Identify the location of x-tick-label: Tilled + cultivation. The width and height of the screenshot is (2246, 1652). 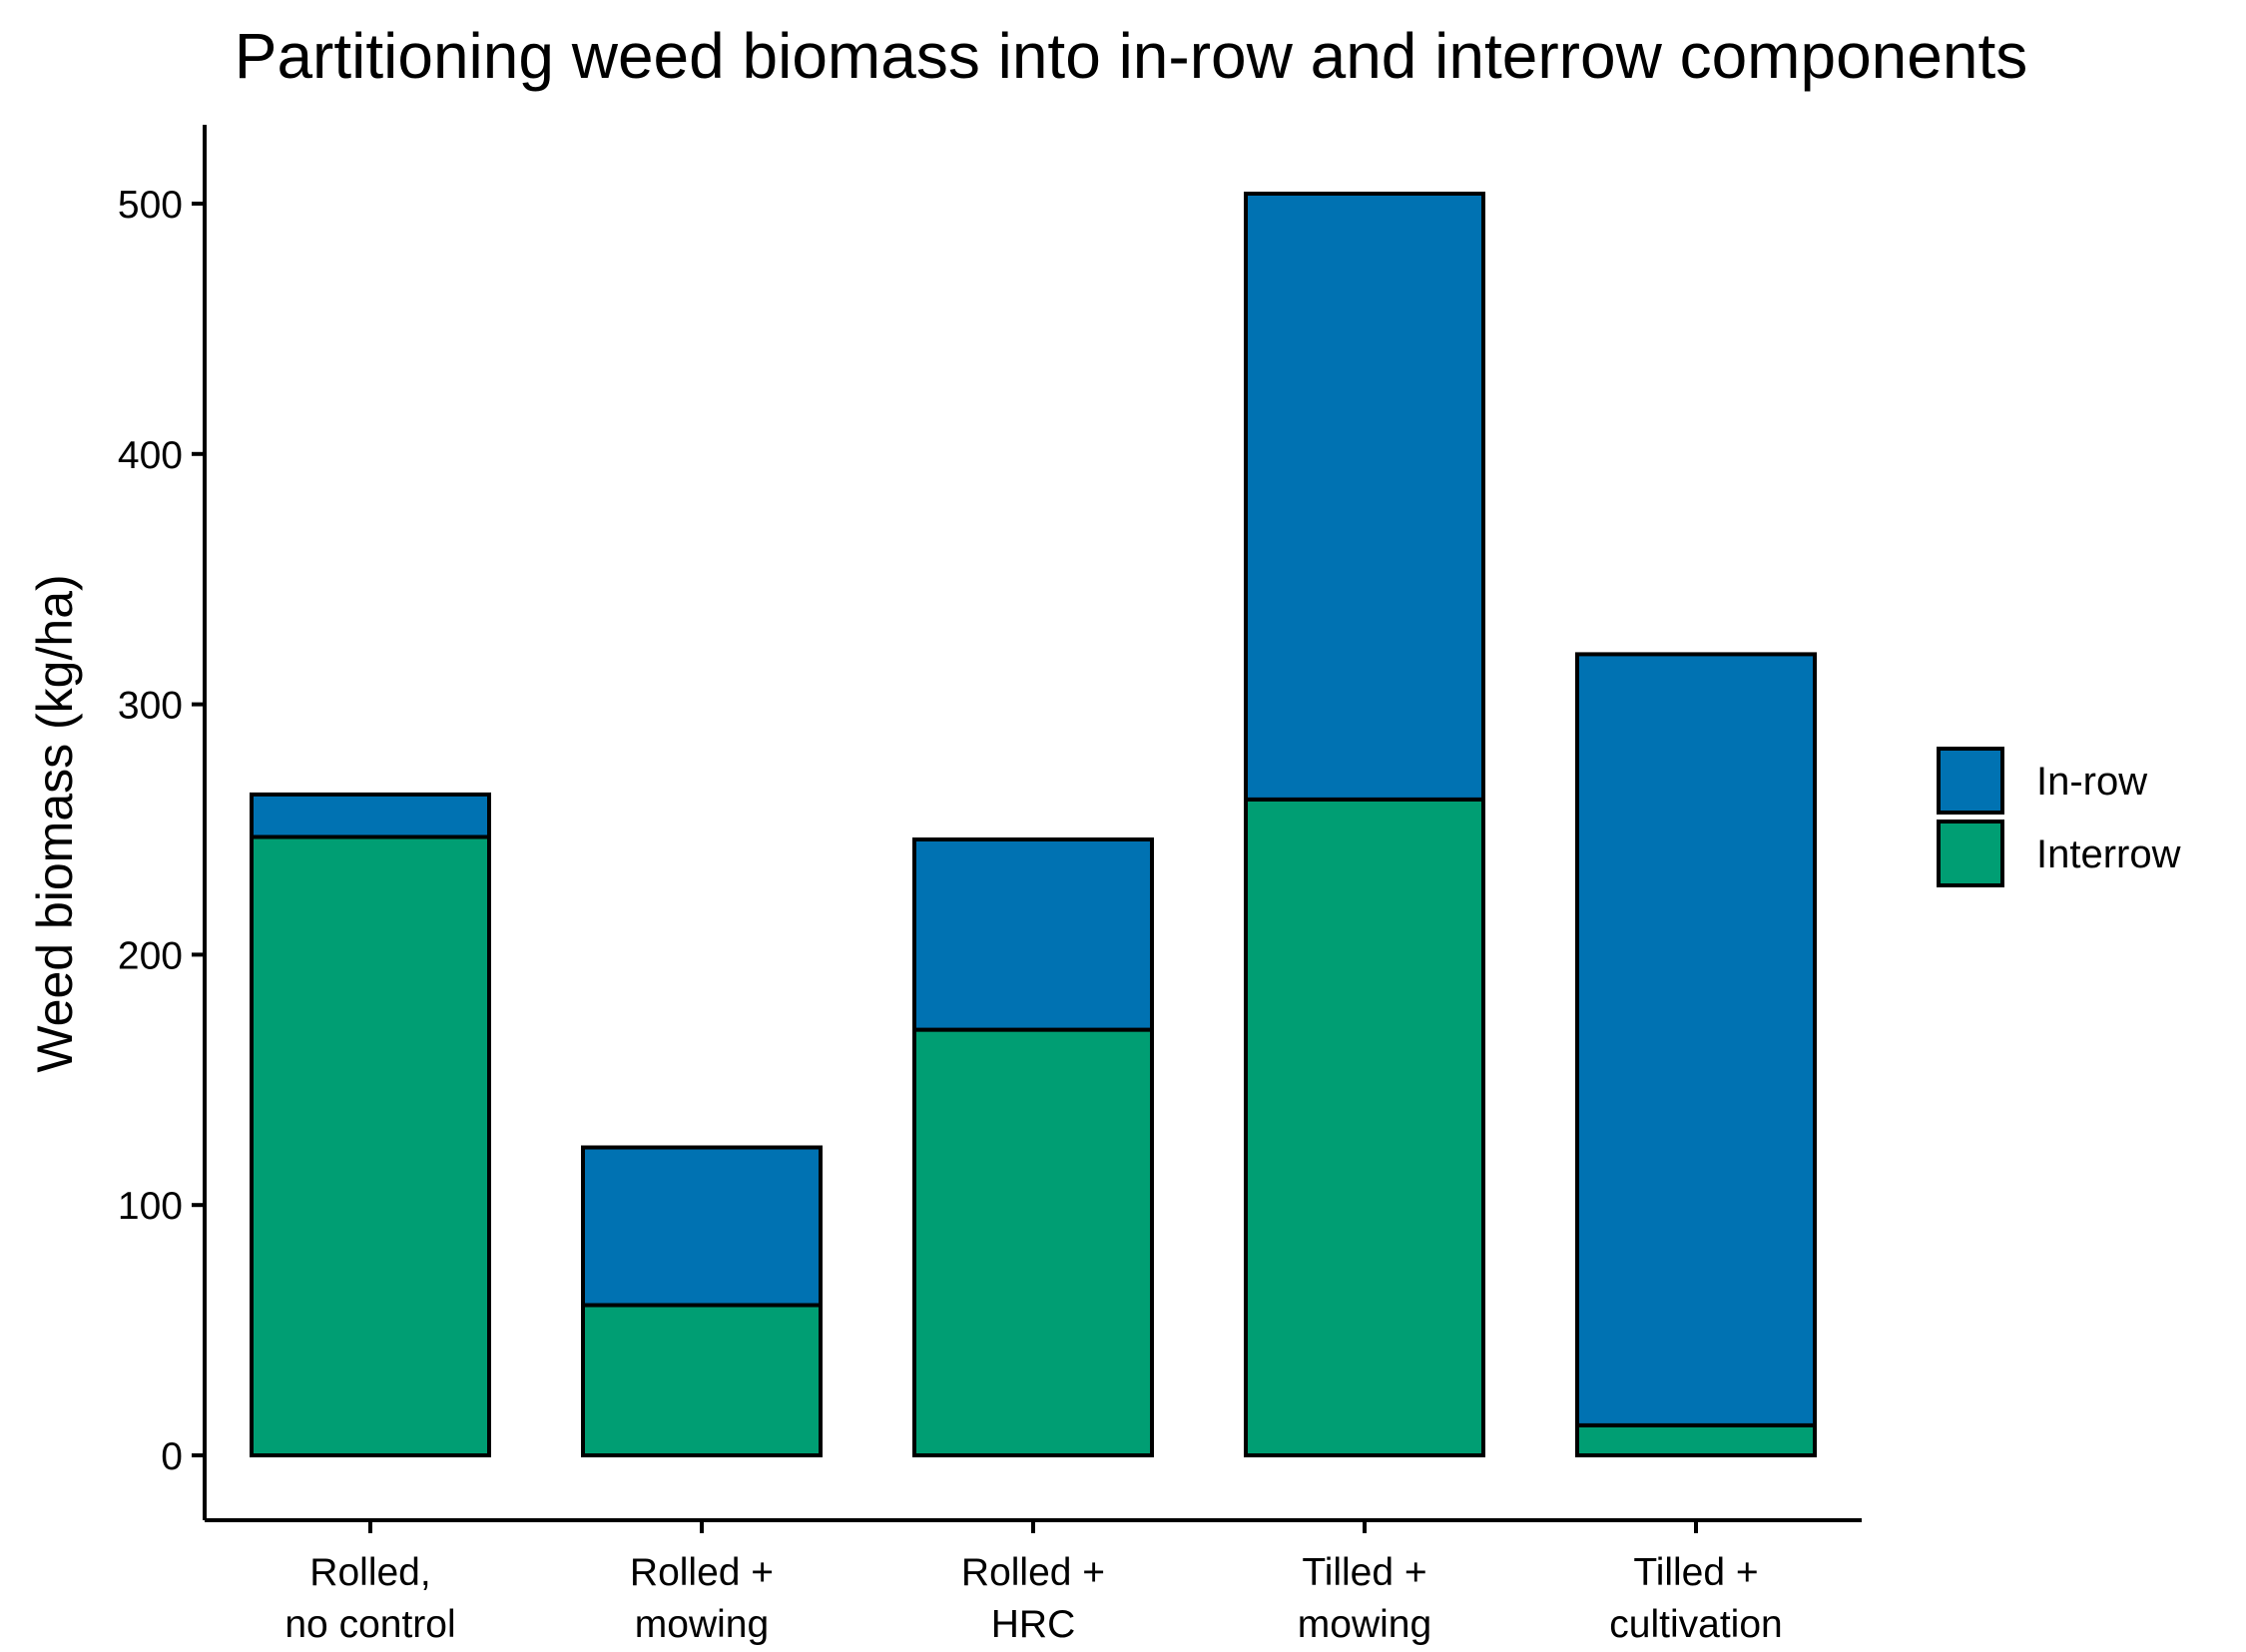
(1696, 1598).